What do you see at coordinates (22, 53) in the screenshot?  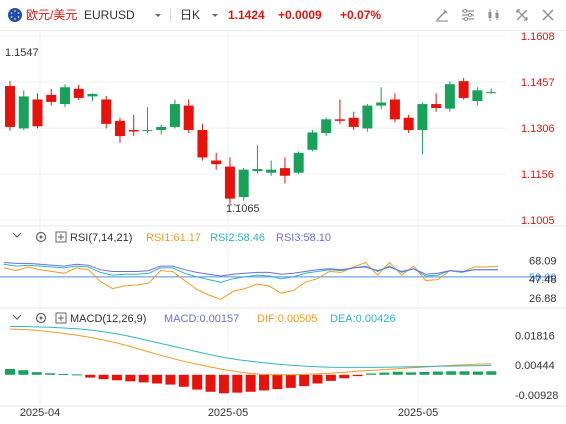 I see `high-annotation: 1.1547` at bounding box center [22, 53].